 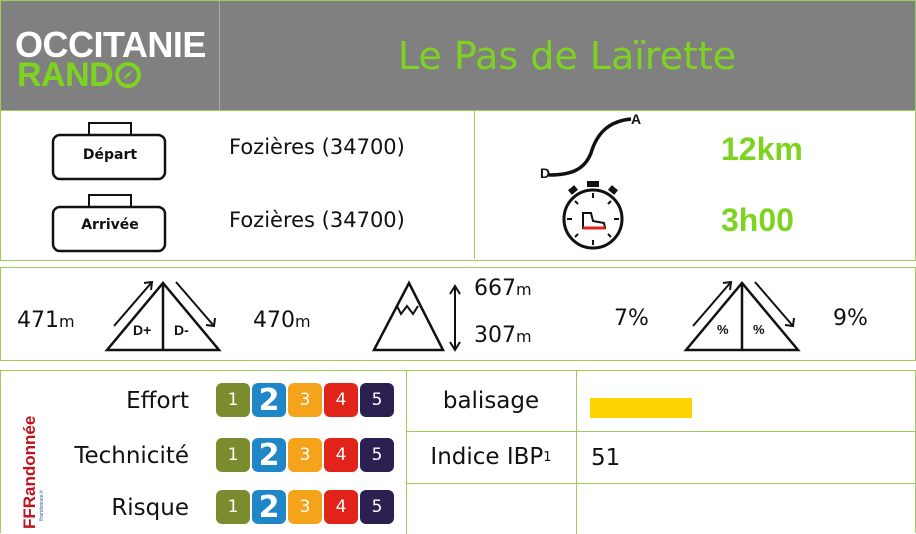 I want to click on route-profile-icon, so click(x=590, y=147).